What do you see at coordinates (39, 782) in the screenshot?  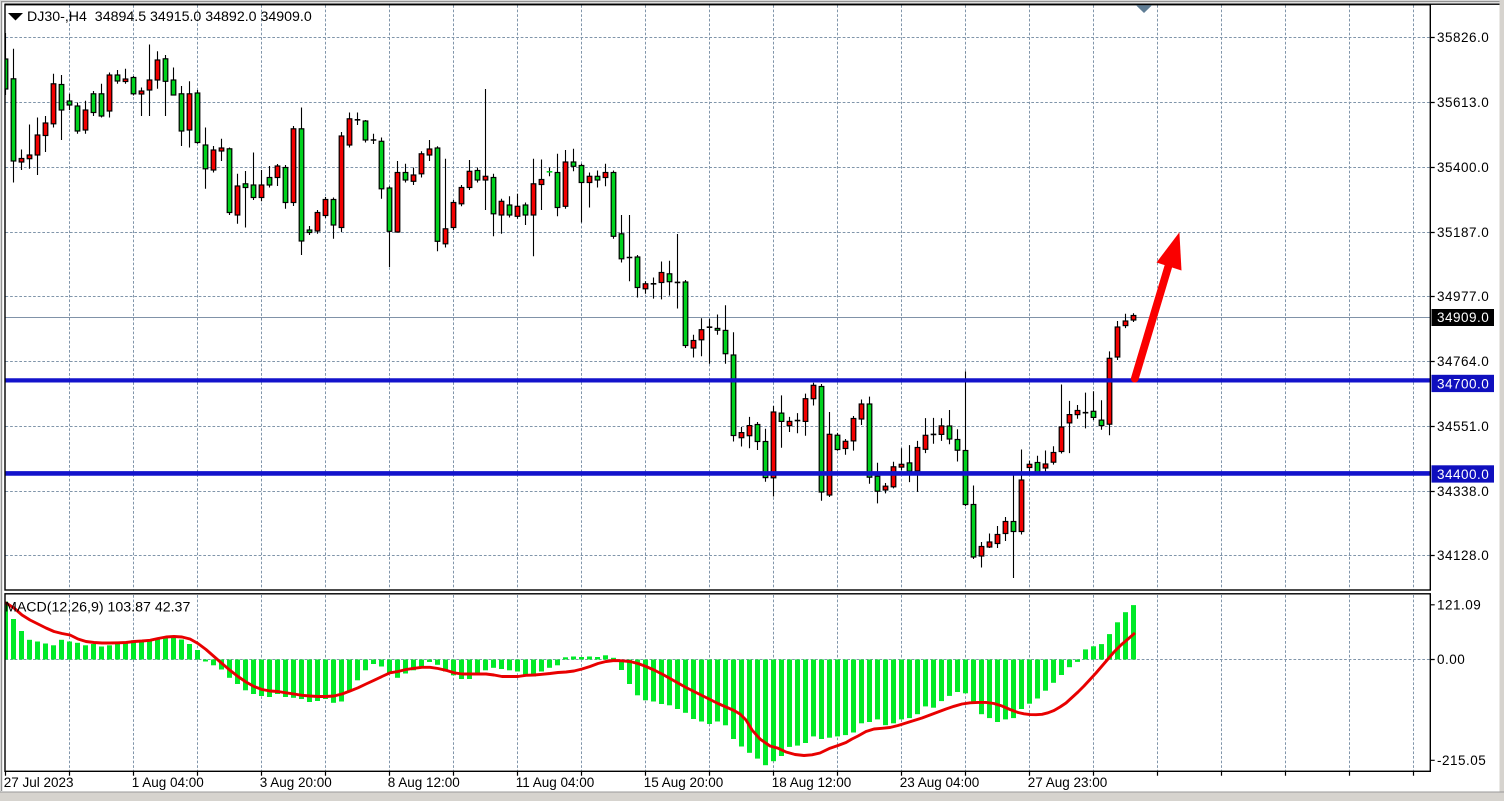 I see `svg-text: 27 Jul 2023` at bounding box center [39, 782].